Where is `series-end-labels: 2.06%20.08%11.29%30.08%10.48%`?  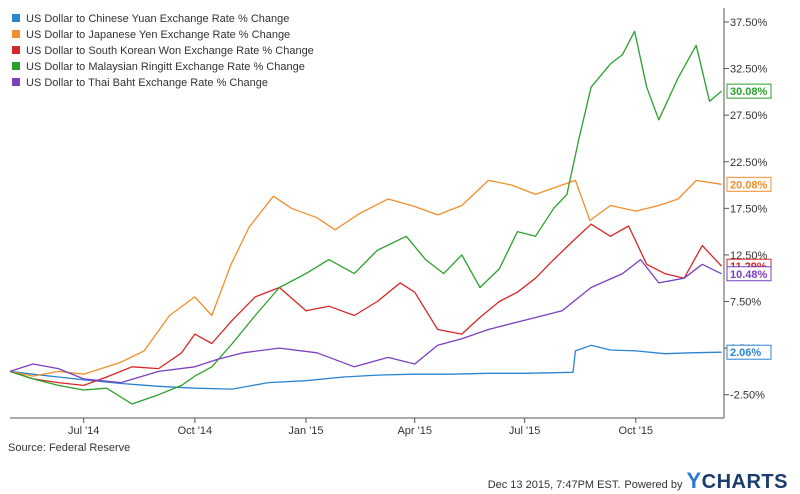
series-end-labels: 2.06%20.08%11.29%30.08%10.48% is located at coordinates (749, 221).